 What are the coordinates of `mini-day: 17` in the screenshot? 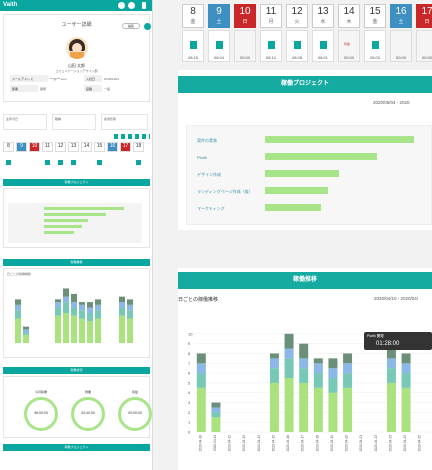 It's located at (125, 147).